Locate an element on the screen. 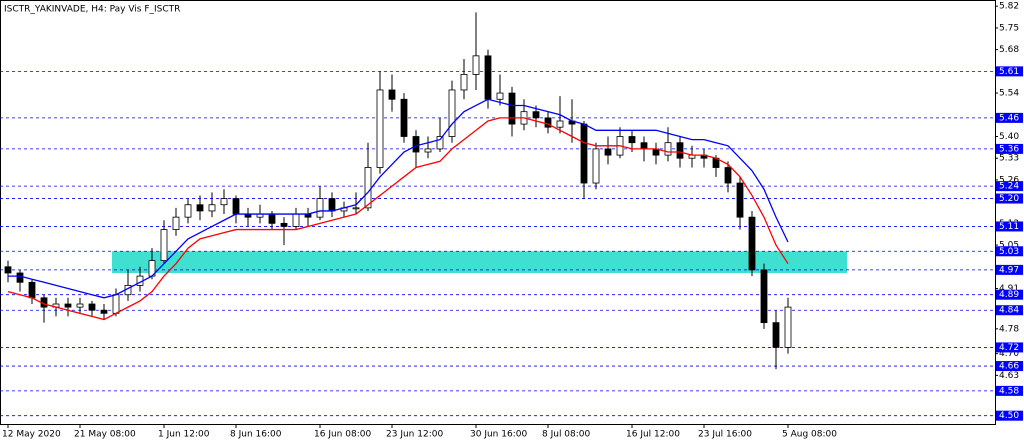  y-tick-label: 5.33 is located at coordinates (1009, 159).